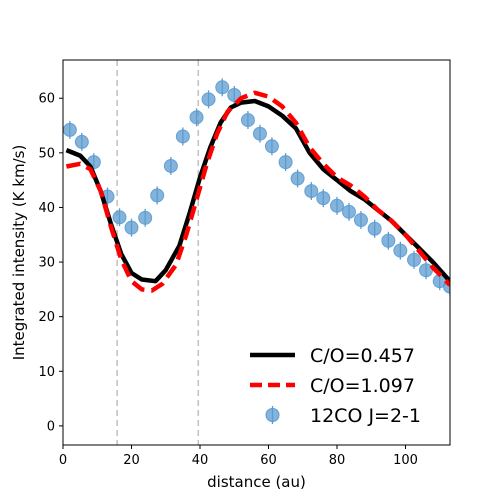  Describe the element at coordinates (256, 482) in the screenshot. I see `x-axis-label: distance (au)` at that location.